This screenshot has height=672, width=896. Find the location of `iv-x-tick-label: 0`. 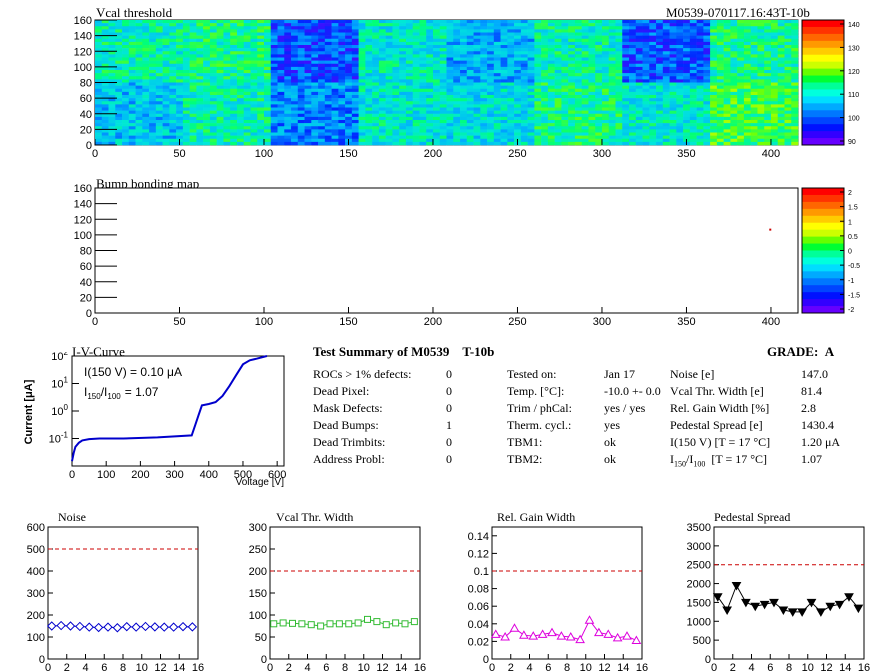

iv-x-tick-label: 0 is located at coordinates (72, 475).